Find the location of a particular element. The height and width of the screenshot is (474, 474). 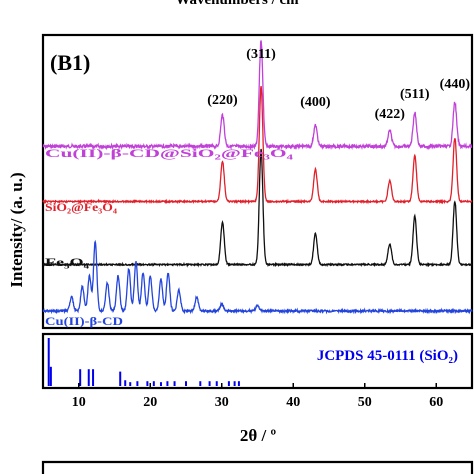

peak-label-1: (311) is located at coordinates (261, 54).